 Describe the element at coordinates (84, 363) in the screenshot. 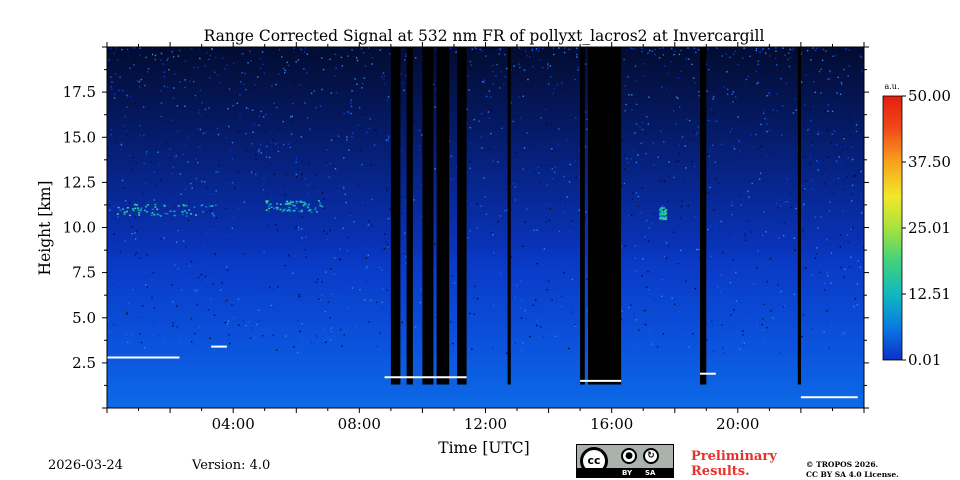

I see `y-tick-label: 2.5` at that location.